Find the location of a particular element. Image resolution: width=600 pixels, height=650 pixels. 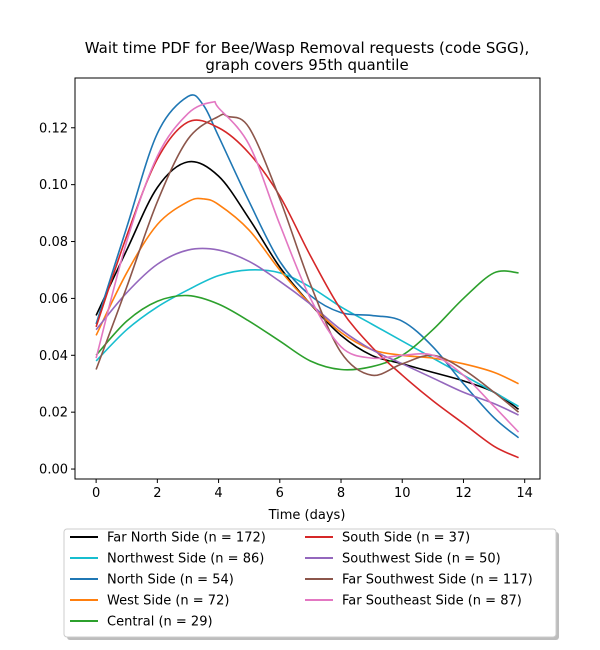

y-tick-label: 0.00 is located at coordinates (53, 470).